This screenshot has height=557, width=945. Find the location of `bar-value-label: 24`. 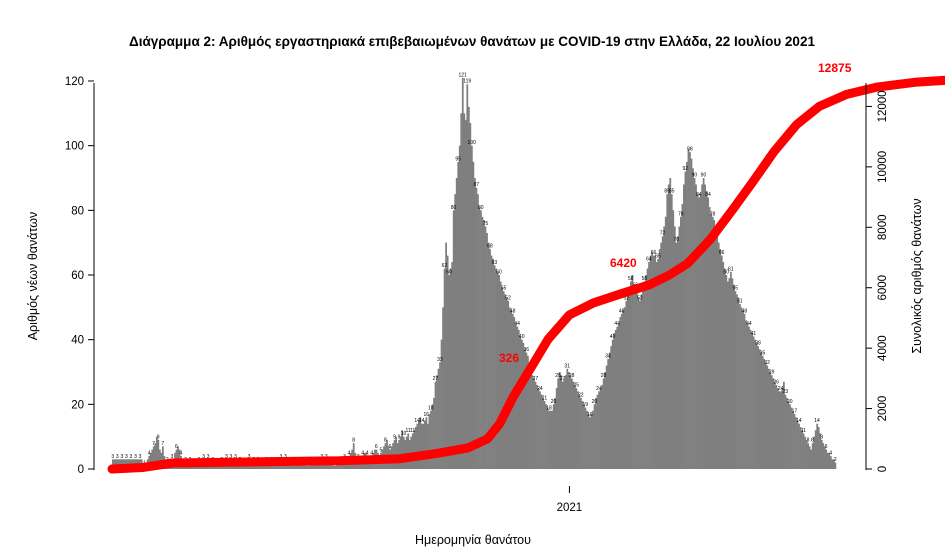

bar-value-label: 24 is located at coordinates (599, 389).